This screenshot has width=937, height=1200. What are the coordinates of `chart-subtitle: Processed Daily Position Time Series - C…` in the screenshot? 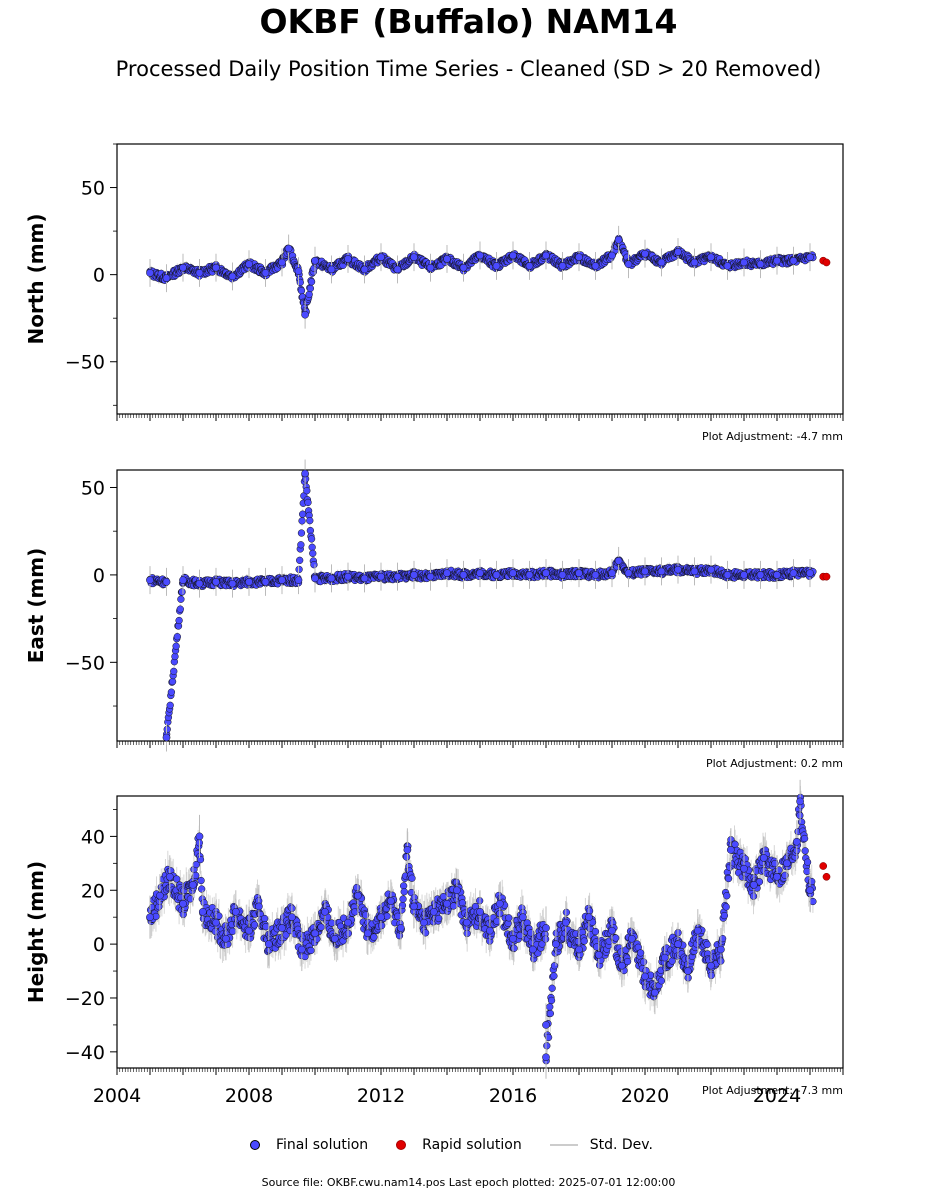 It's located at (468, 69).